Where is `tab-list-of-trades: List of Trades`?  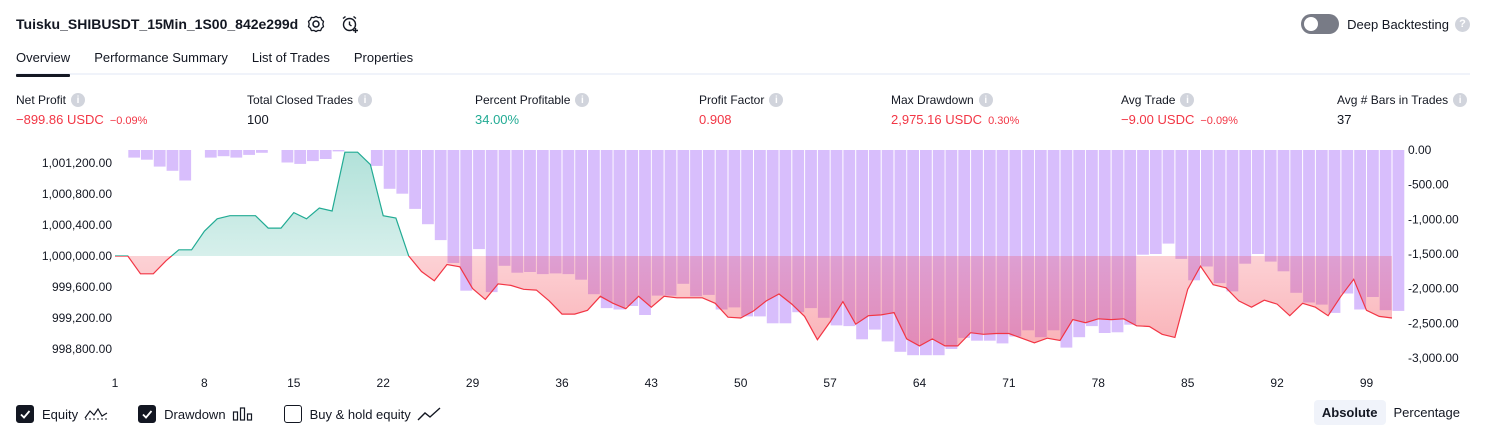 tab-list-of-trades: List of Trades is located at coordinates (290, 57).